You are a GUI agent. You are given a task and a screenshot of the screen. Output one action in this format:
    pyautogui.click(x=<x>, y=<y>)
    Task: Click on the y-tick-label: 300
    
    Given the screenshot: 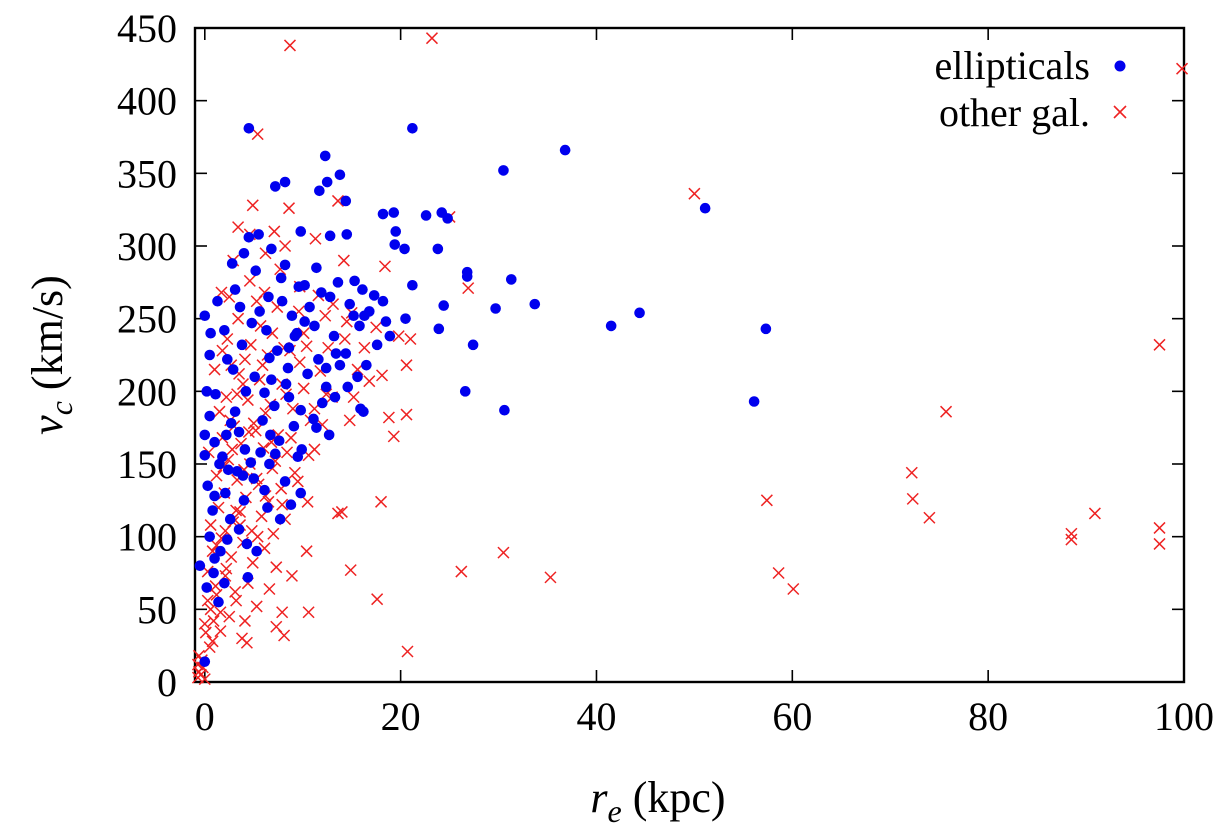 What is the action you would take?
    pyautogui.click(x=147, y=246)
    